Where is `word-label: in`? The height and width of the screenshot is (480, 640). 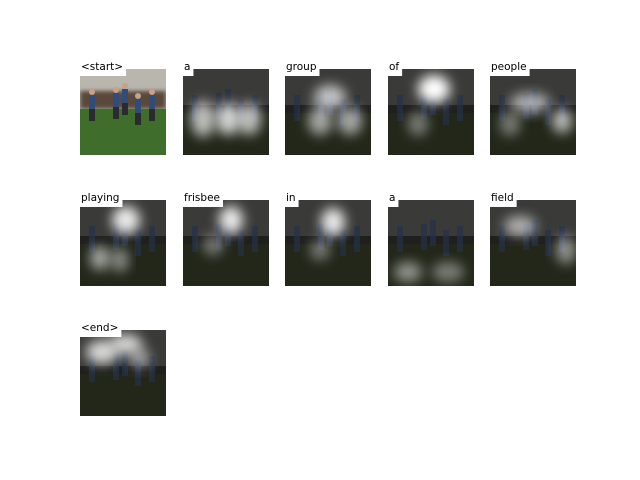 word-label: in is located at coordinates (291, 198).